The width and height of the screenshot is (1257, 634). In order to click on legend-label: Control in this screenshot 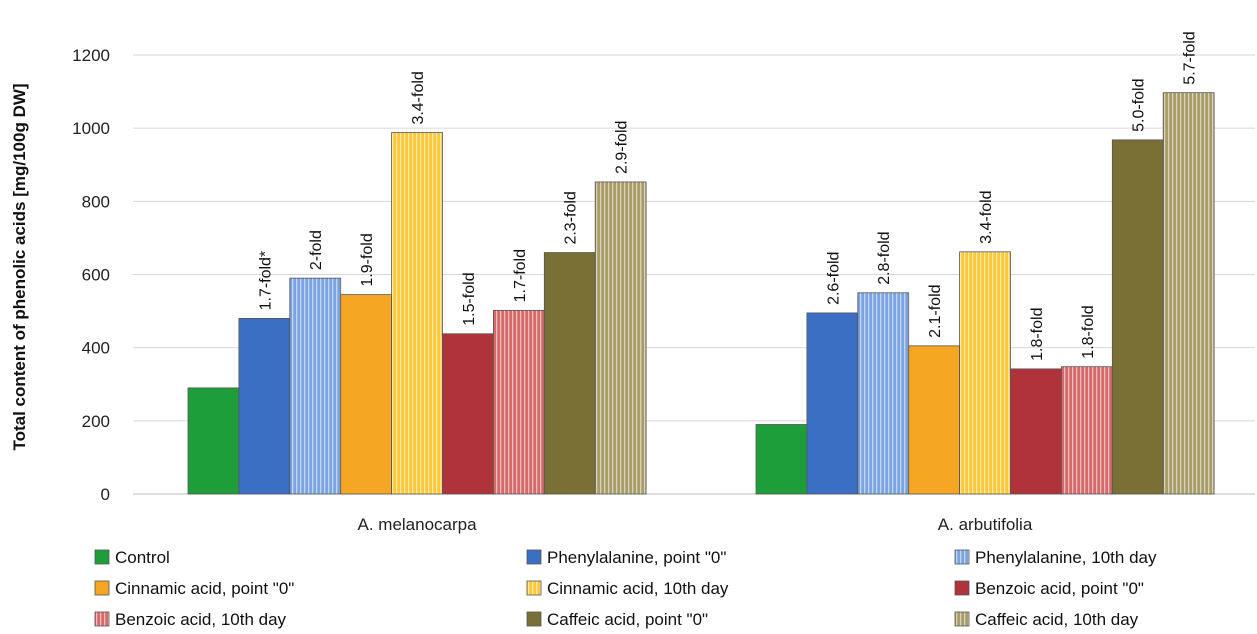, I will do `click(142, 557)`.